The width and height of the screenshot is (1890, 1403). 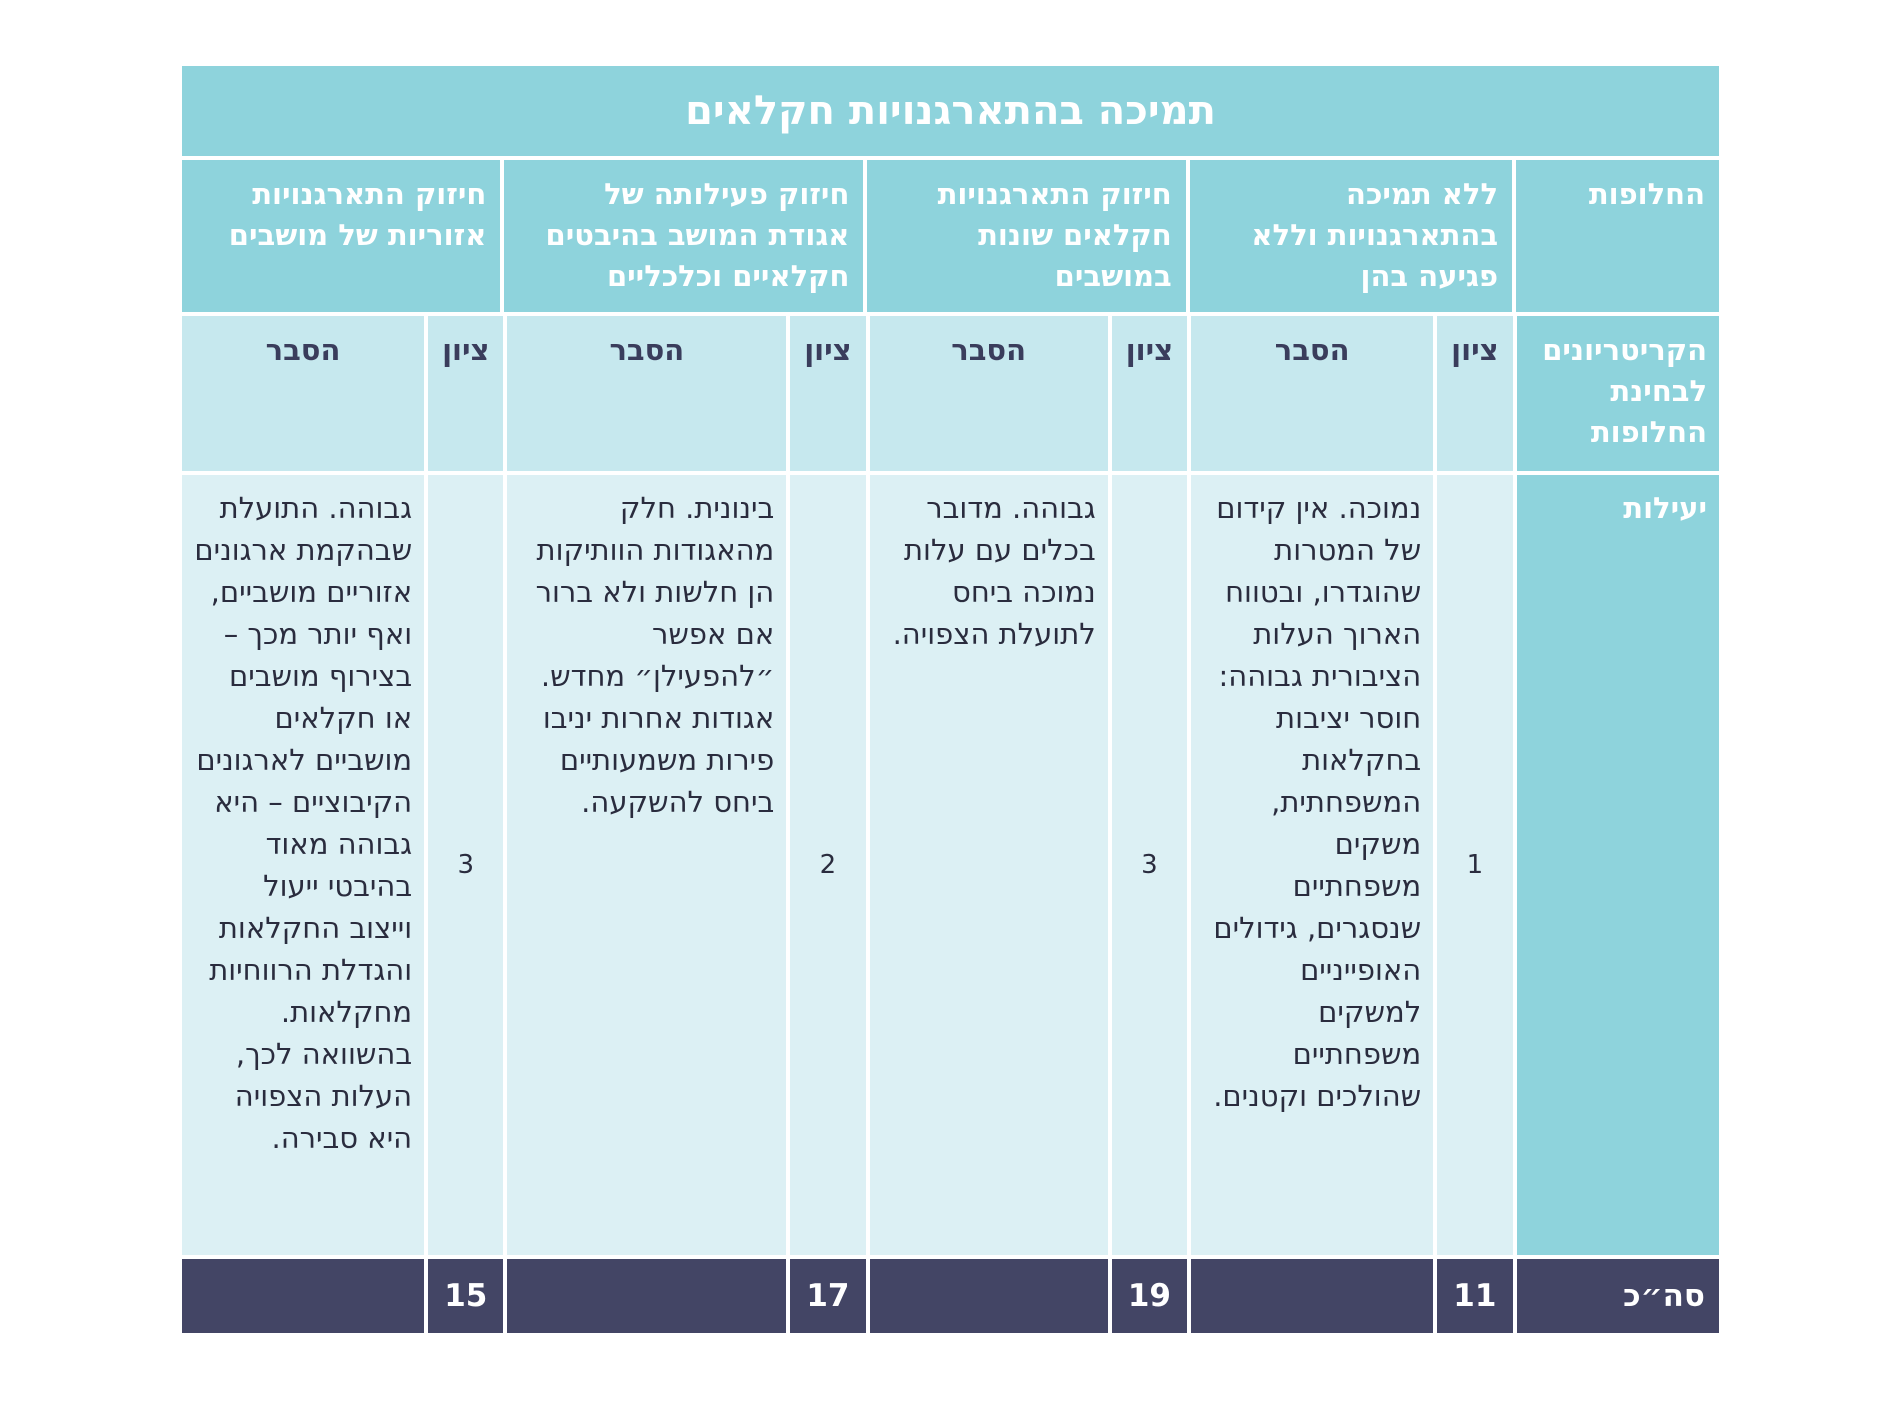 What do you see at coordinates (988, 393) in the screenshot?
I see `explanation-header-2: הסבר` at bounding box center [988, 393].